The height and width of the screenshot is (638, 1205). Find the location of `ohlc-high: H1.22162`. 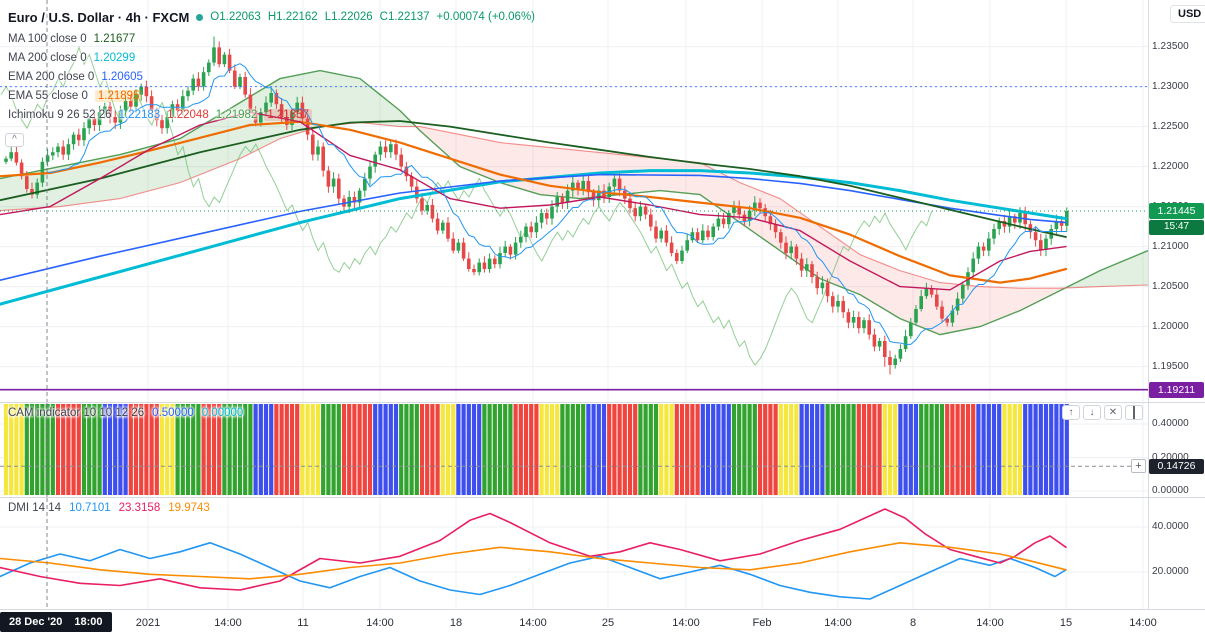

ohlc-high: H1.22162 is located at coordinates (292, 17).